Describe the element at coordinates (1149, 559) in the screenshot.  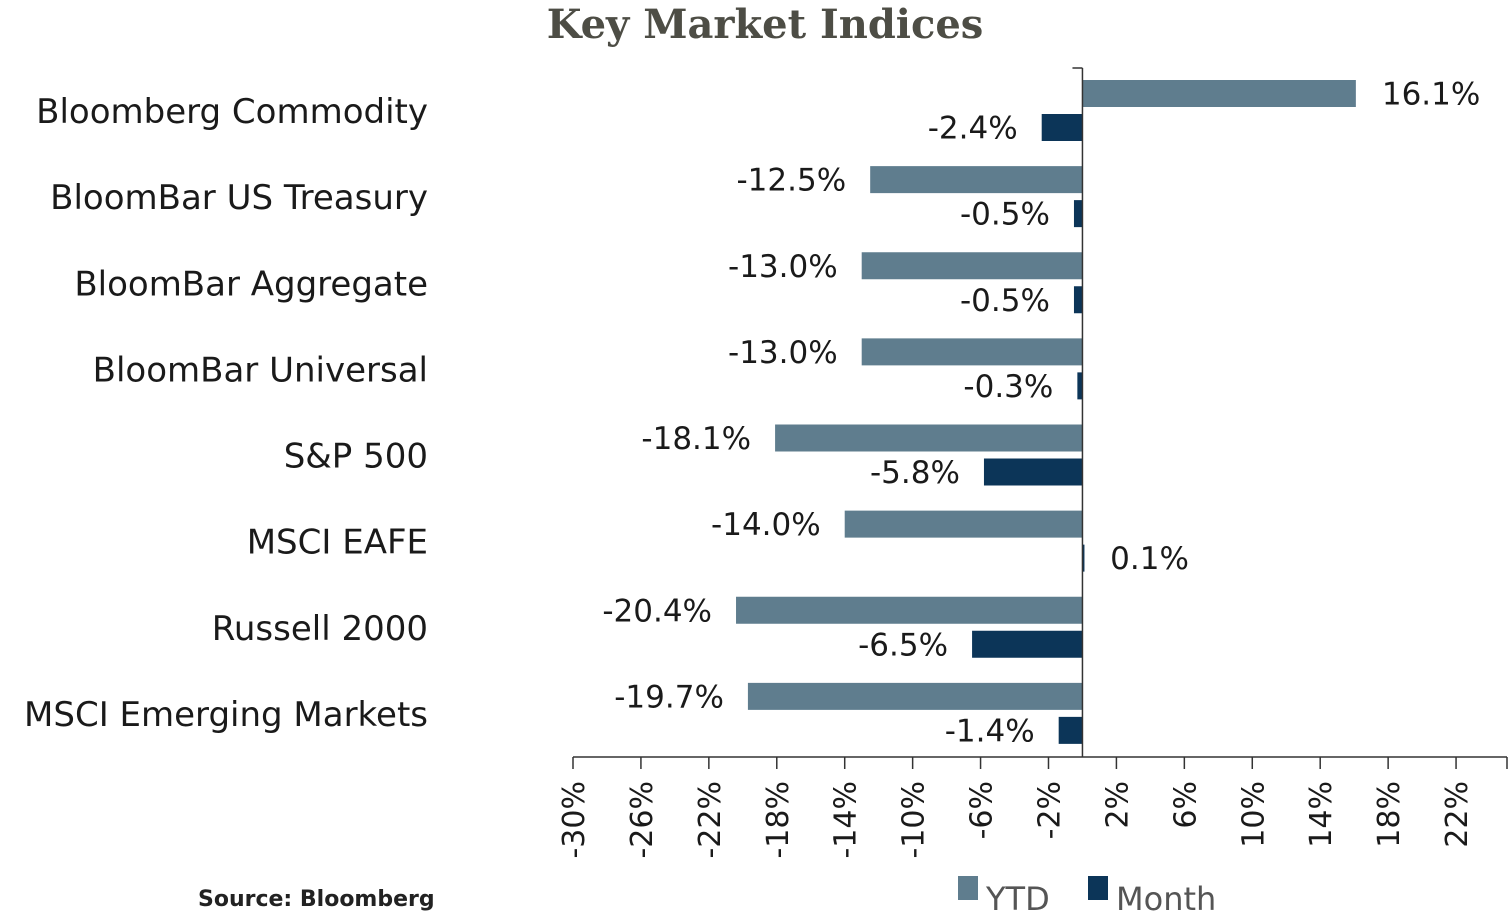
I see `value-label: 0.1%` at that location.